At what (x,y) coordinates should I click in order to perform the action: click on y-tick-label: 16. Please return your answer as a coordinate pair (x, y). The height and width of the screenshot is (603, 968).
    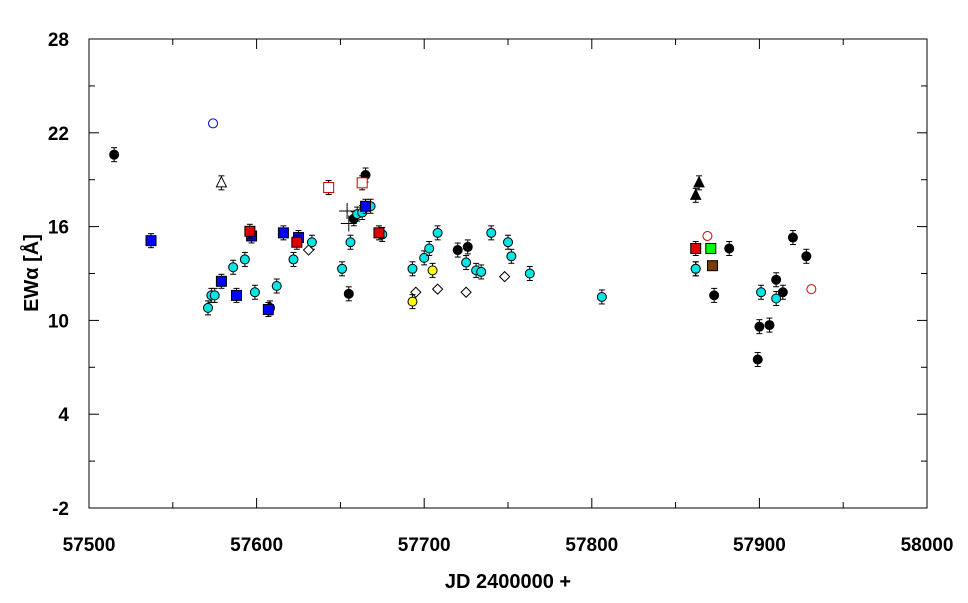
    Looking at the image, I should click on (58, 228).